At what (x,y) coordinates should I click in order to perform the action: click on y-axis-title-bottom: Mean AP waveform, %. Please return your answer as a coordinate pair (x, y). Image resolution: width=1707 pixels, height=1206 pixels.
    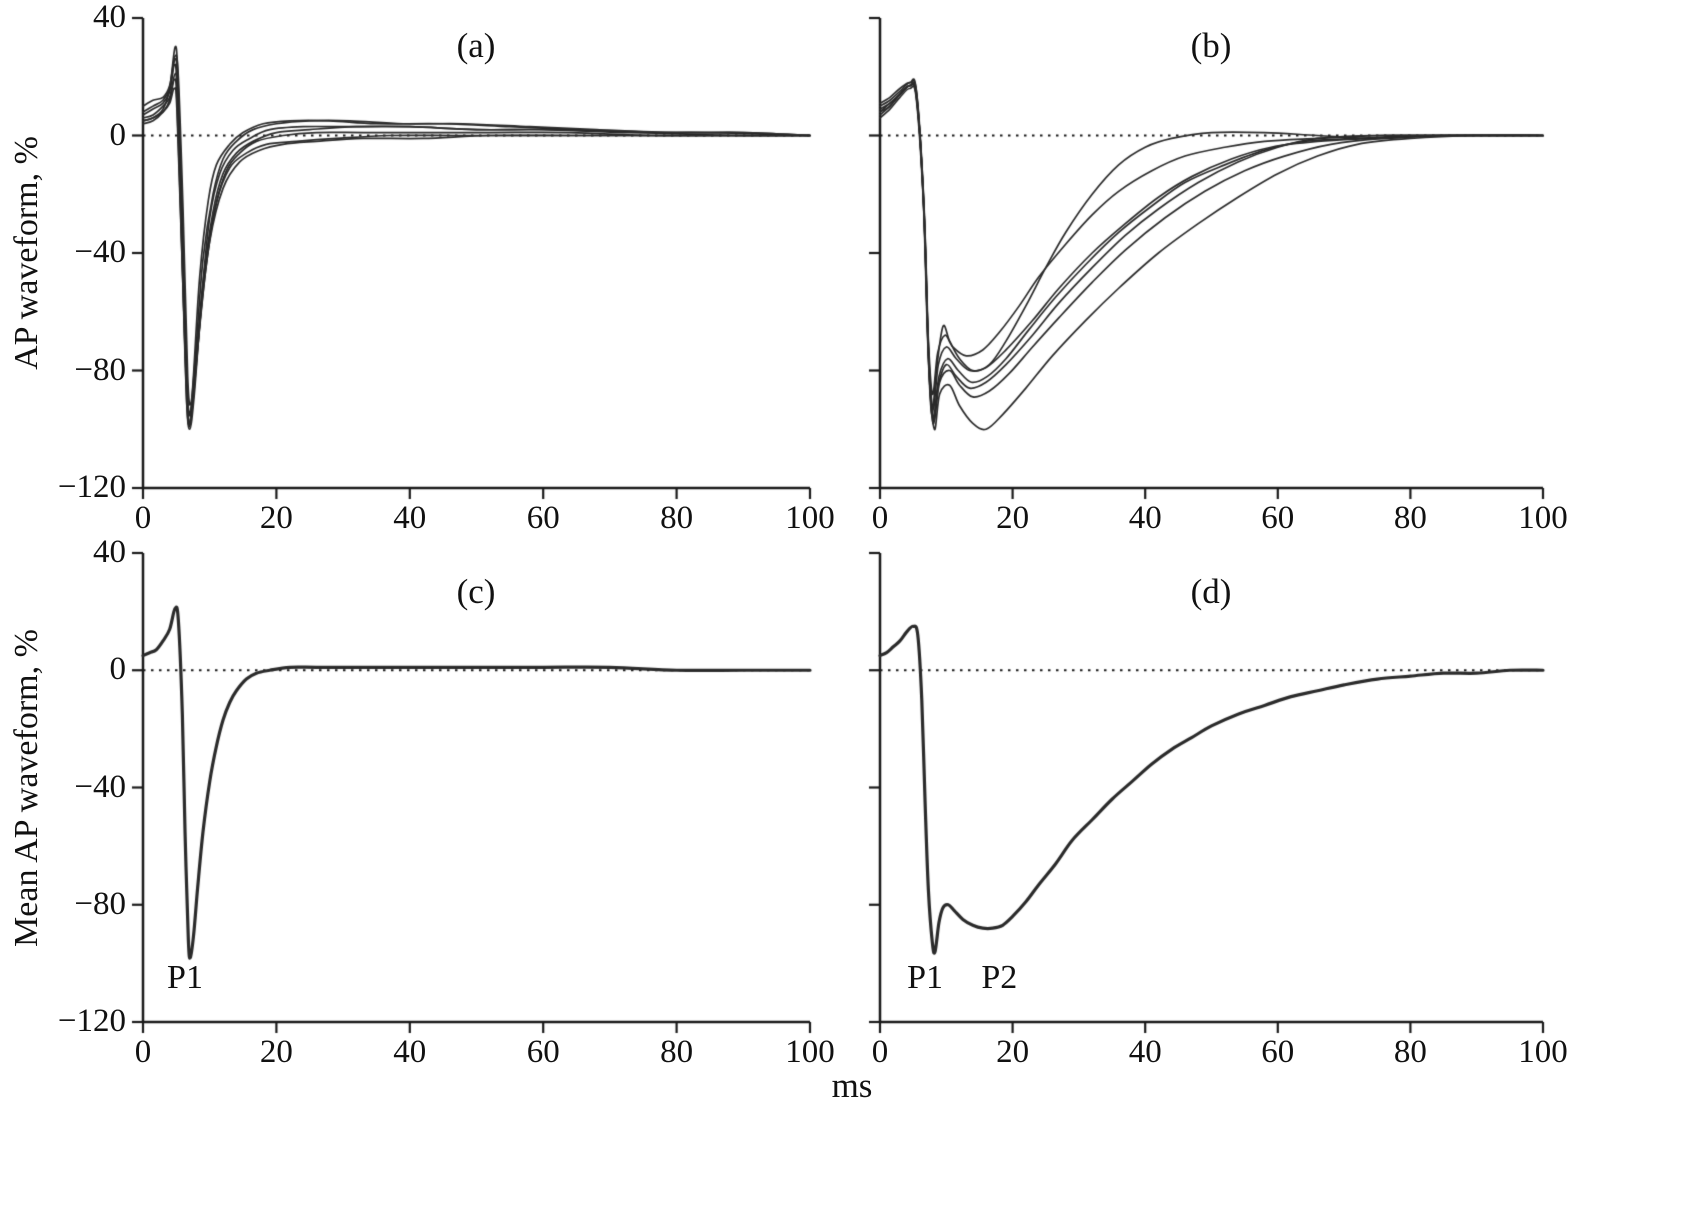
    Looking at the image, I should click on (26, 788).